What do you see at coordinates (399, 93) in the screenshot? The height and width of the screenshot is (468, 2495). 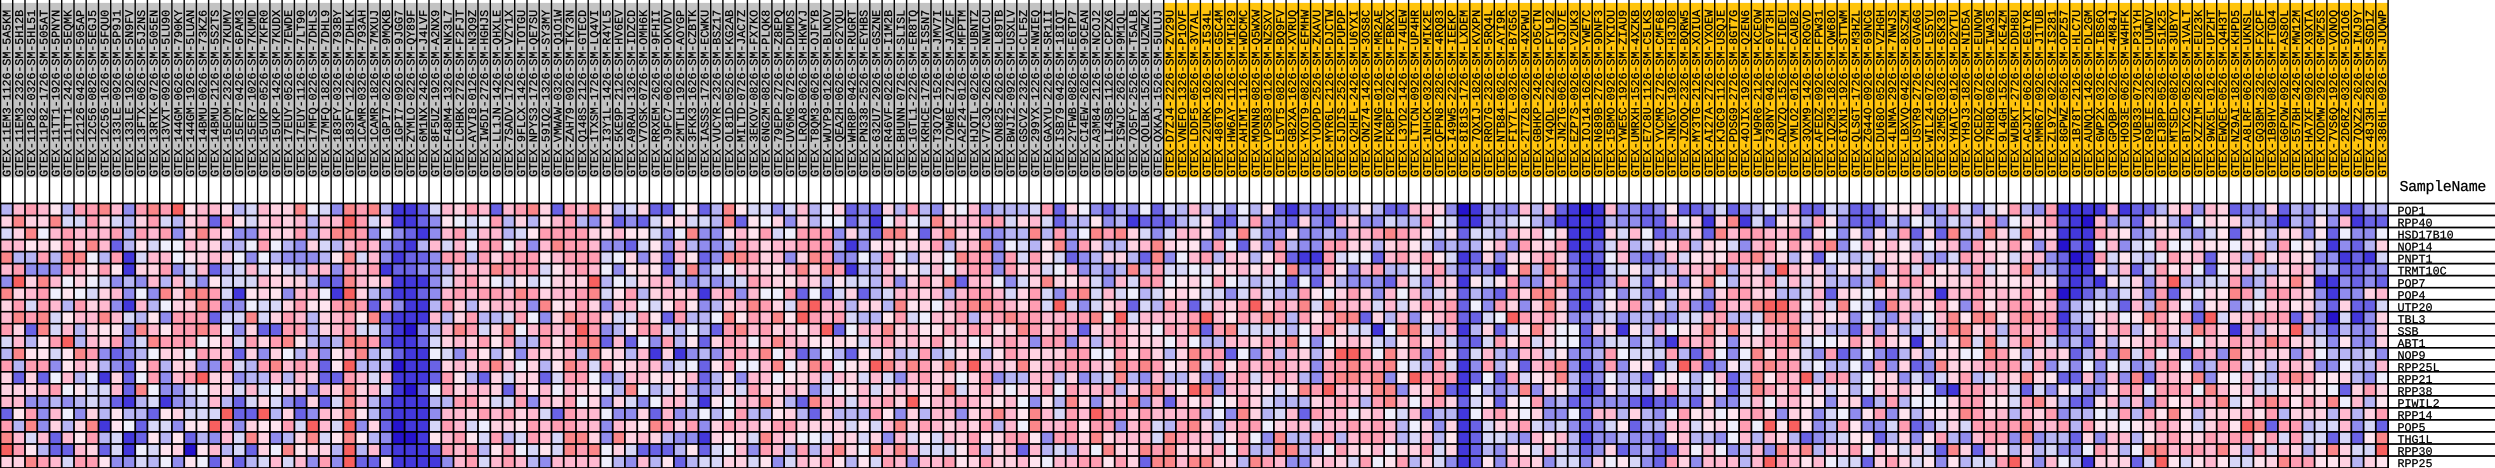 I see `svg-text: GTEX-1GPI7-0926-SM-9JGG7` at bounding box center [399, 93].